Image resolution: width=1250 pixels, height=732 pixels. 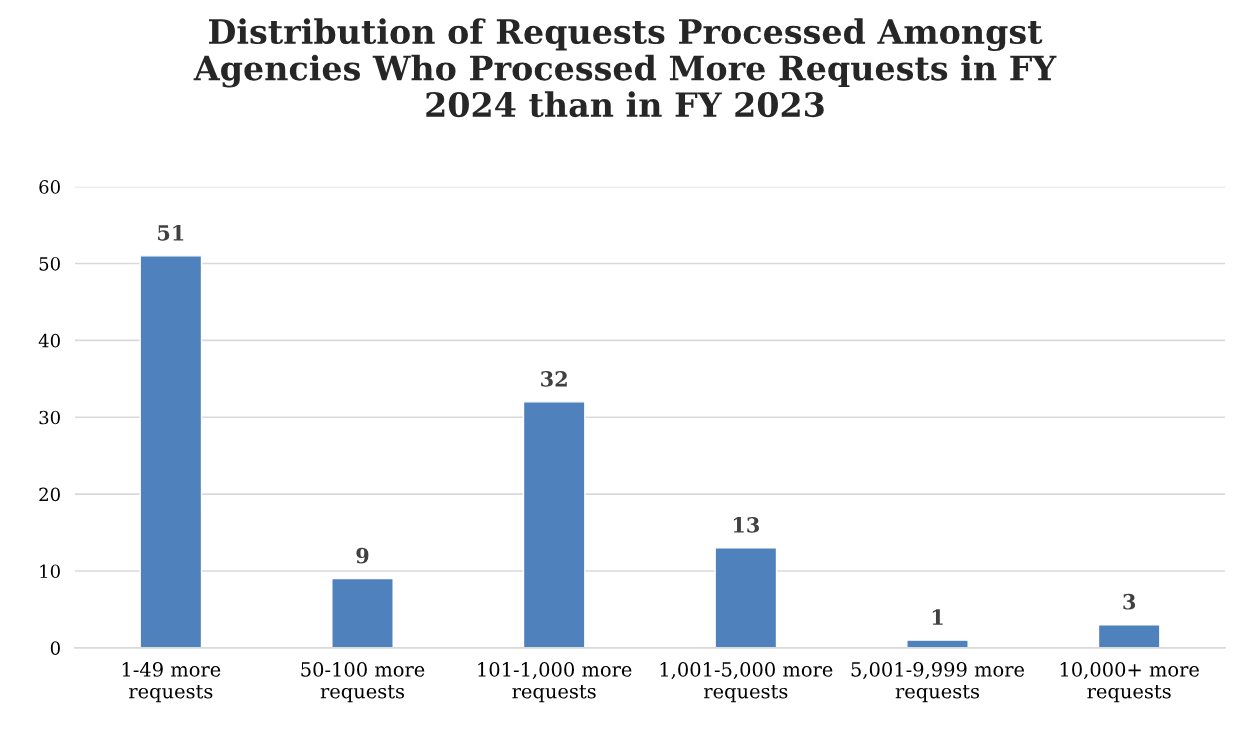 I want to click on y-tick-label: 0, so click(x=55, y=648).